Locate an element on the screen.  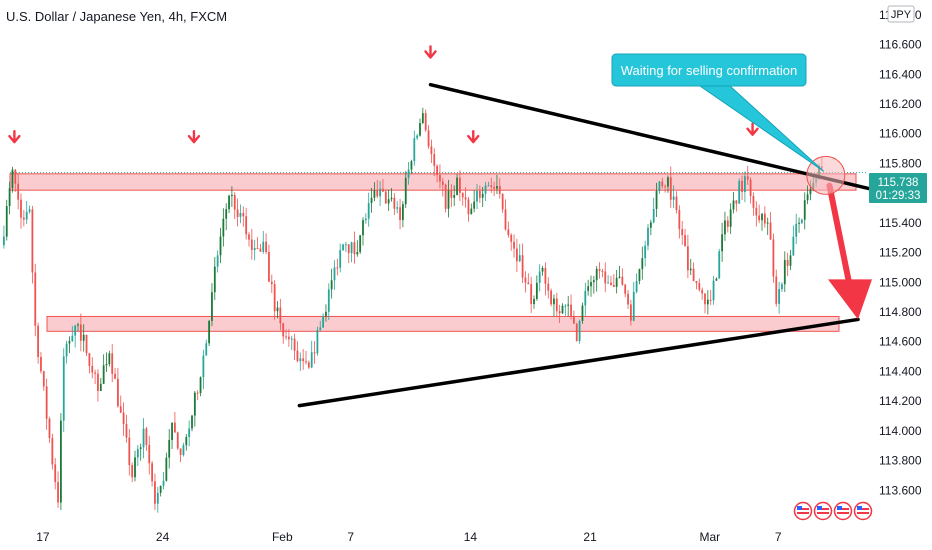
markers-layer is located at coordinates (383, 94).